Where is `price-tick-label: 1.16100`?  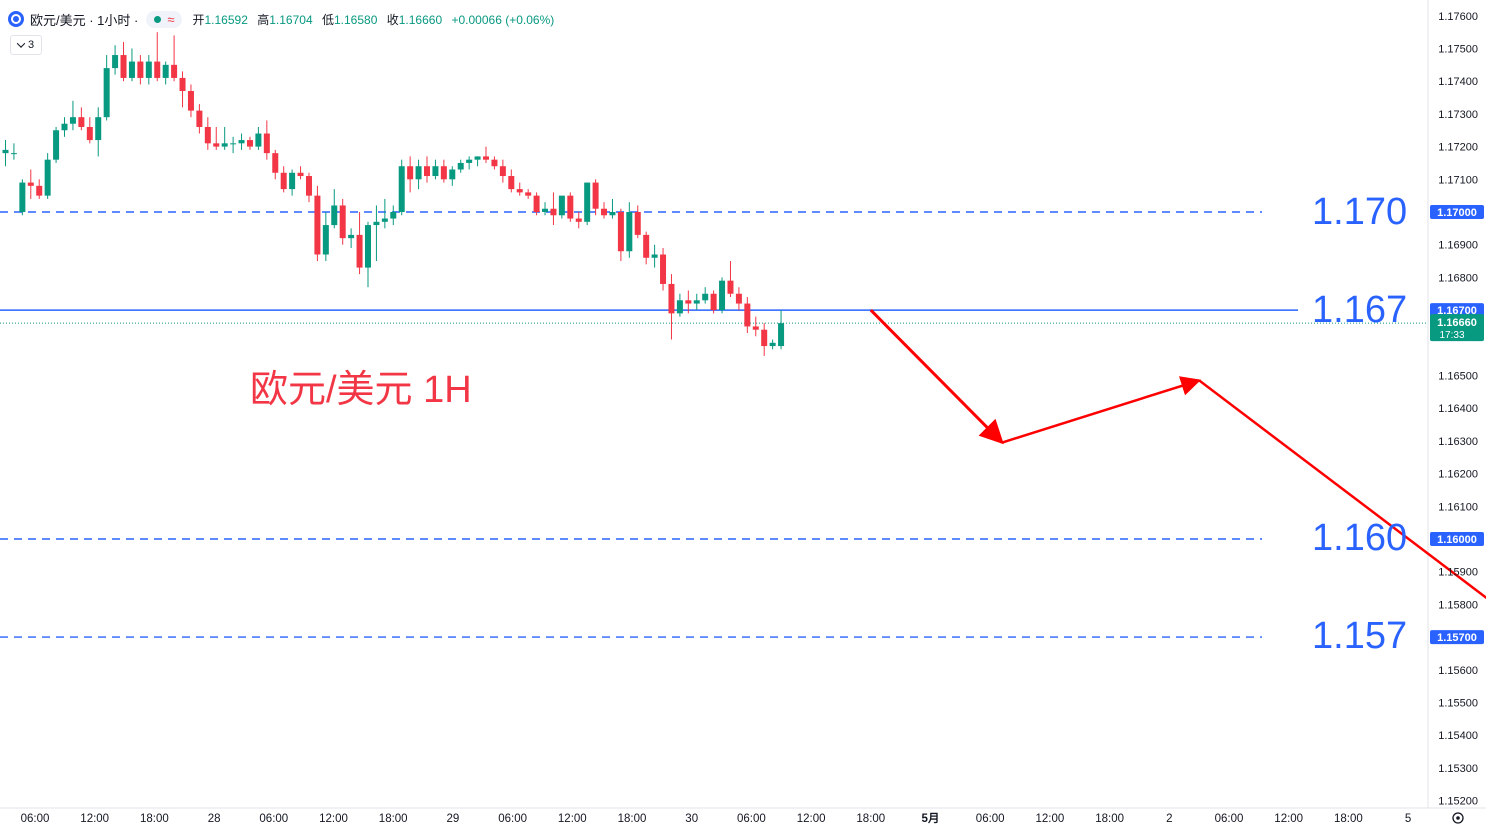 price-tick-label: 1.16100 is located at coordinates (1458, 507).